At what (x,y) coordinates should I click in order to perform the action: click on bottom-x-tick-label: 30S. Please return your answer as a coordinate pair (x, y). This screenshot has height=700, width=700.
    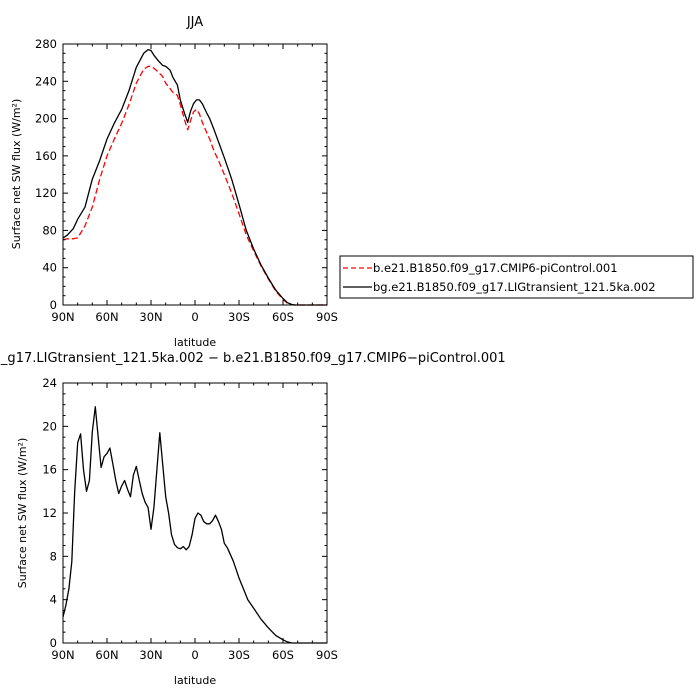
    Looking at the image, I should click on (239, 655).